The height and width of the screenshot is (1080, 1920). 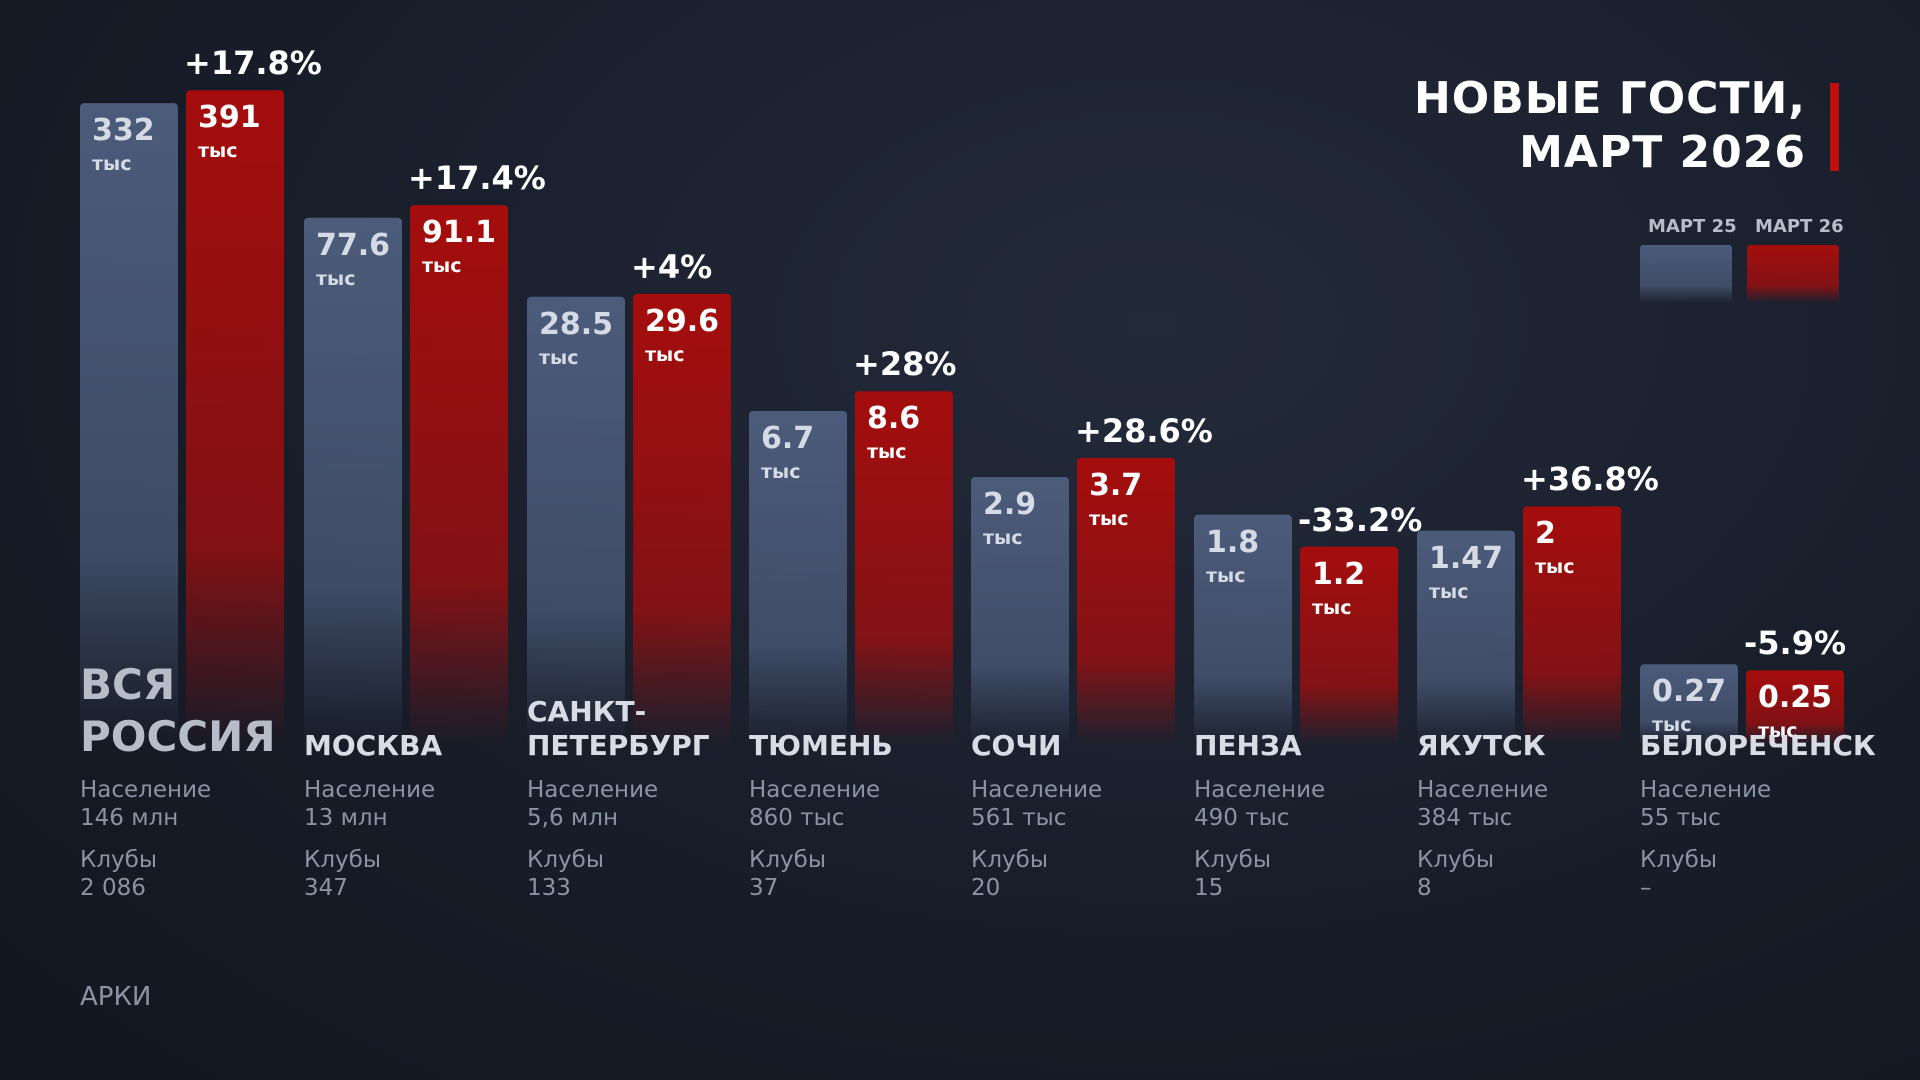 What do you see at coordinates (1481, 745) in the screenshot?
I see `category-label: ЯКУТСК` at bounding box center [1481, 745].